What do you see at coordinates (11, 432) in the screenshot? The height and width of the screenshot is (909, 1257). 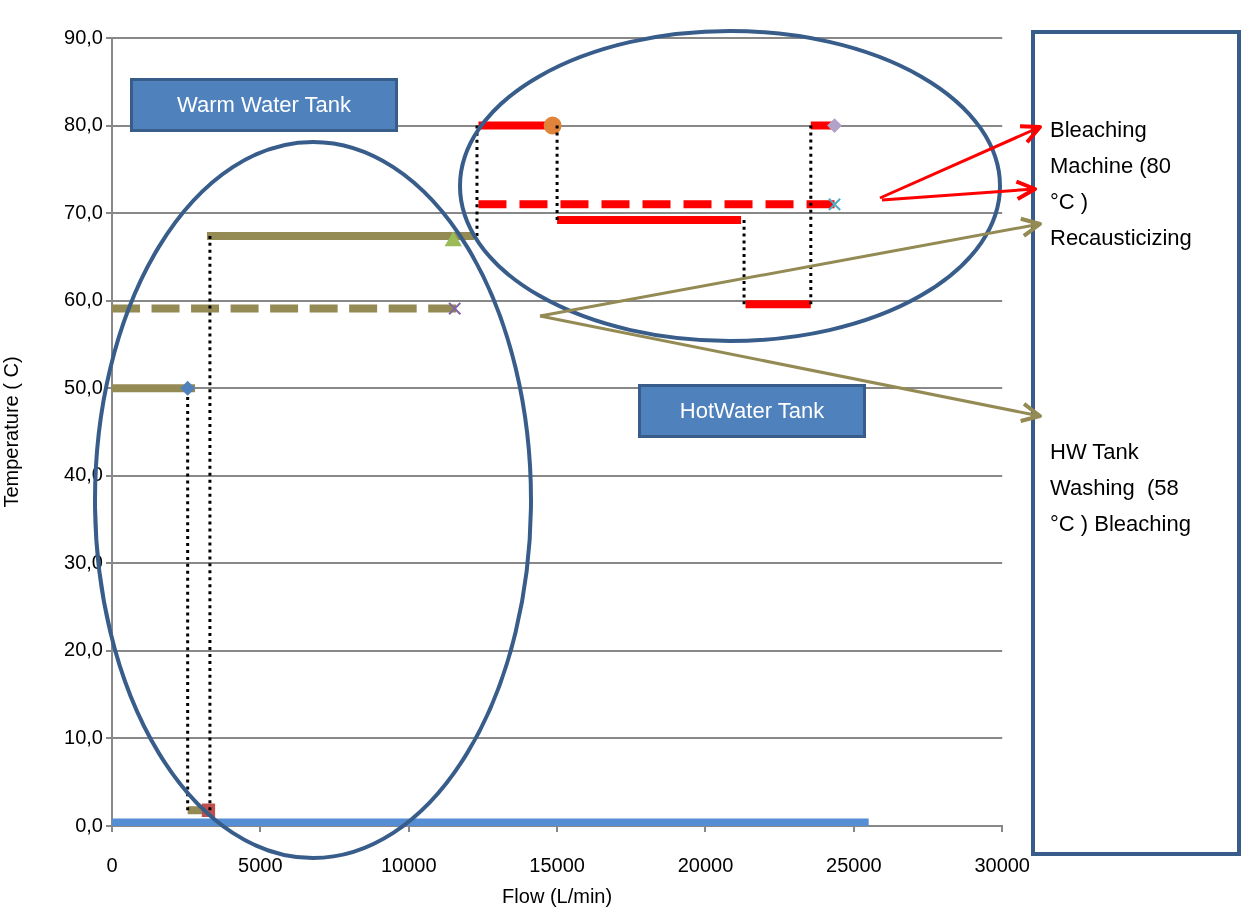 I see `y-axis-title: Temperature ( C)` at bounding box center [11, 432].